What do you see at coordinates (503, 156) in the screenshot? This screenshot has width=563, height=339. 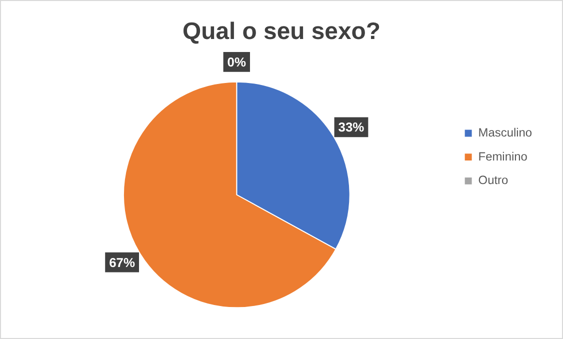 I see `legend-label: Feminino` at bounding box center [503, 156].